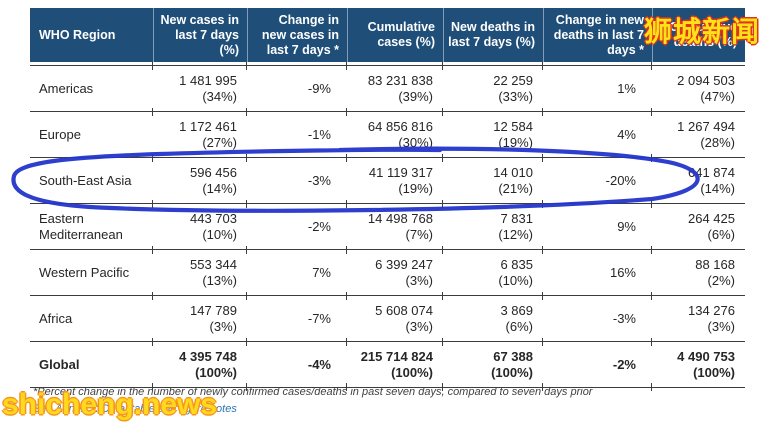 Image resolution: width=762 pixels, height=425 pixels. Describe the element at coordinates (394, 270) in the screenshot. I see `cumulative-cases-cell: 6 399 247 (3%)` at that location.